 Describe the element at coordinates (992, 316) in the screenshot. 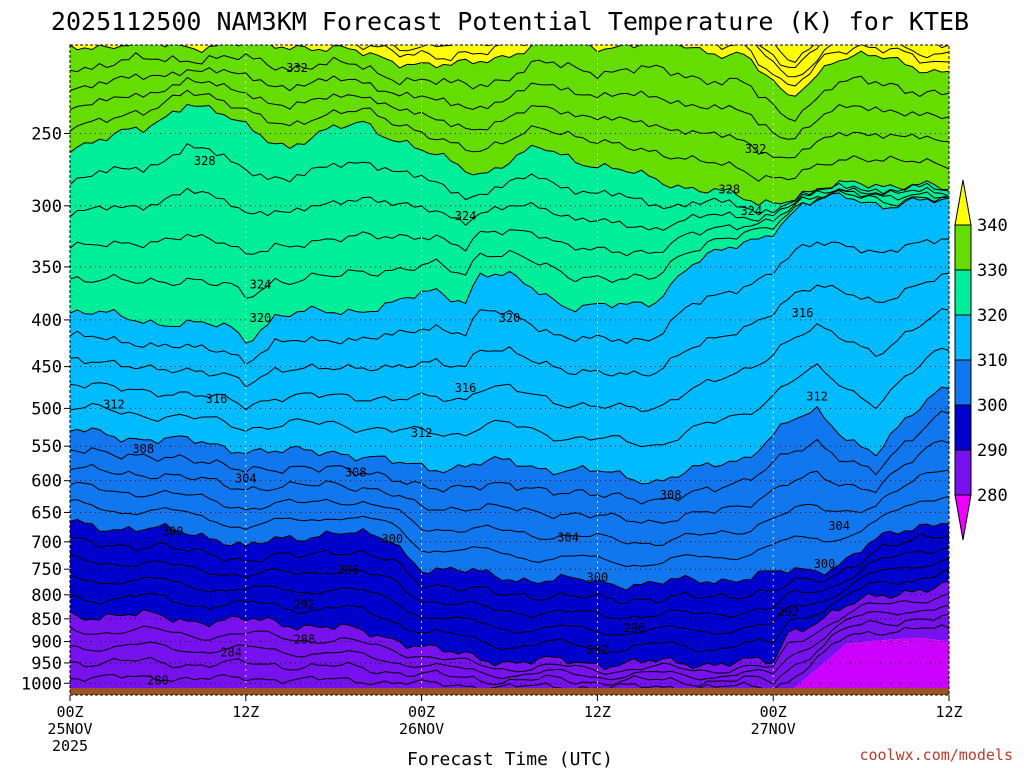

I see `colorbar-label: 320` at that location.